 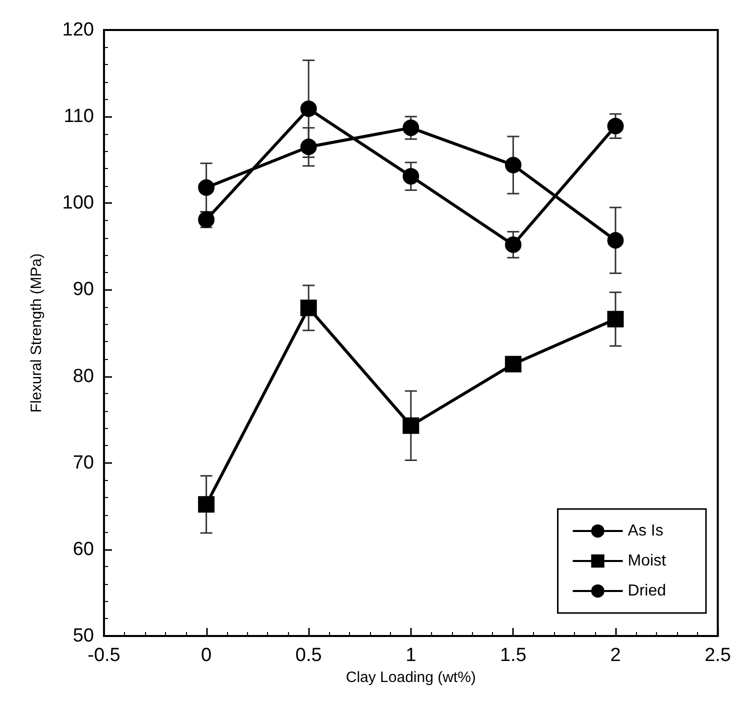 What do you see at coordinates (647, 561) in the screenshot?
I see `legend-label: Moist` at bounding box center [647, 561].